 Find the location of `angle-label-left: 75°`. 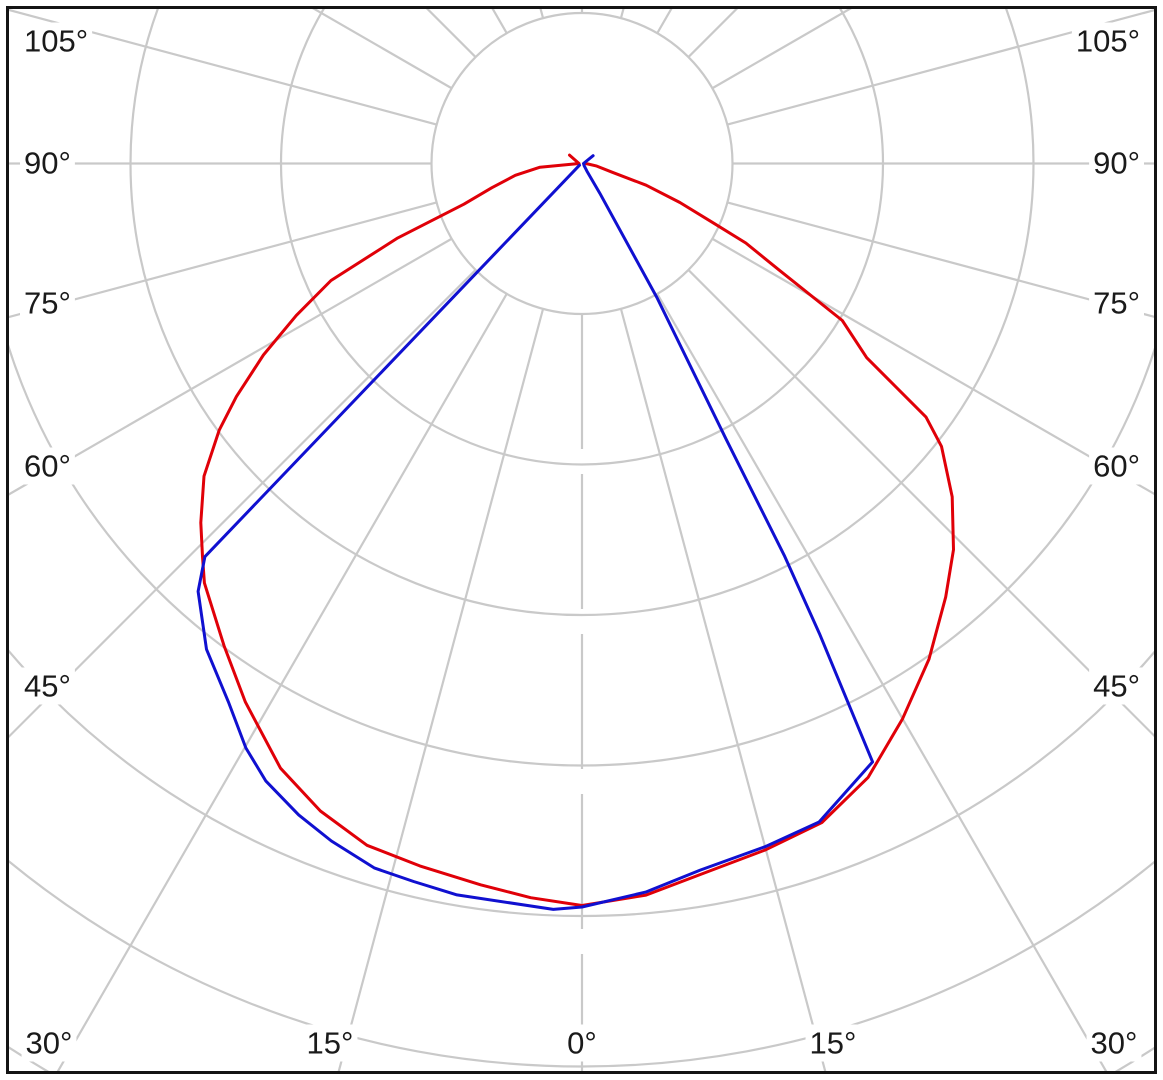

angle-label-left: 75° is located at coordinates (47, 303).